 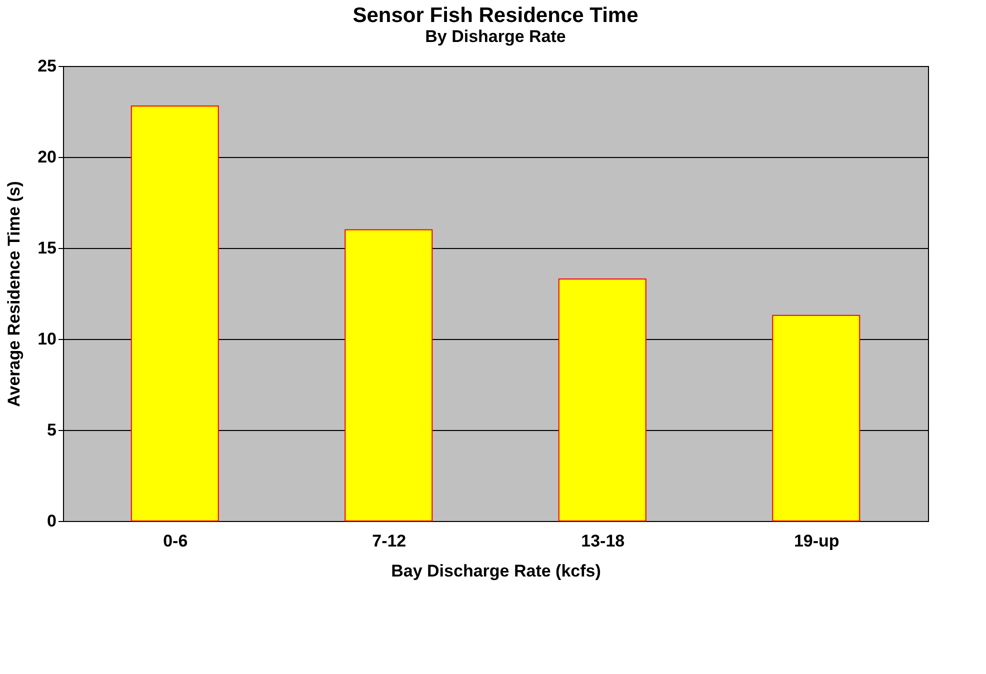 What do you see at coordinates (495, 36) in the screenshot?
I see `chart-subtitle: By Disharge Rate` at bounding box center [495, 36].